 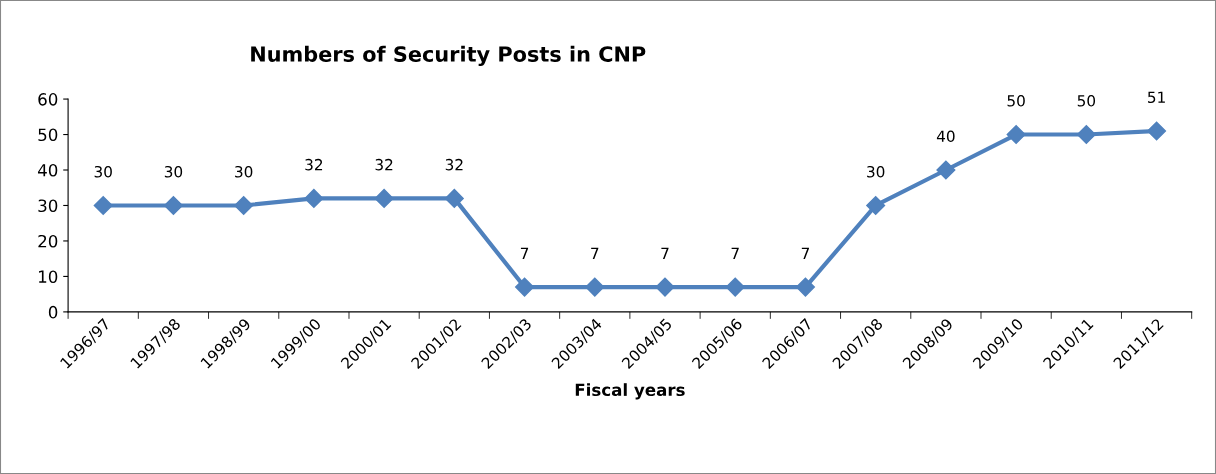 I want to click on y-tick-label: 20, so click(x=48, y=241).